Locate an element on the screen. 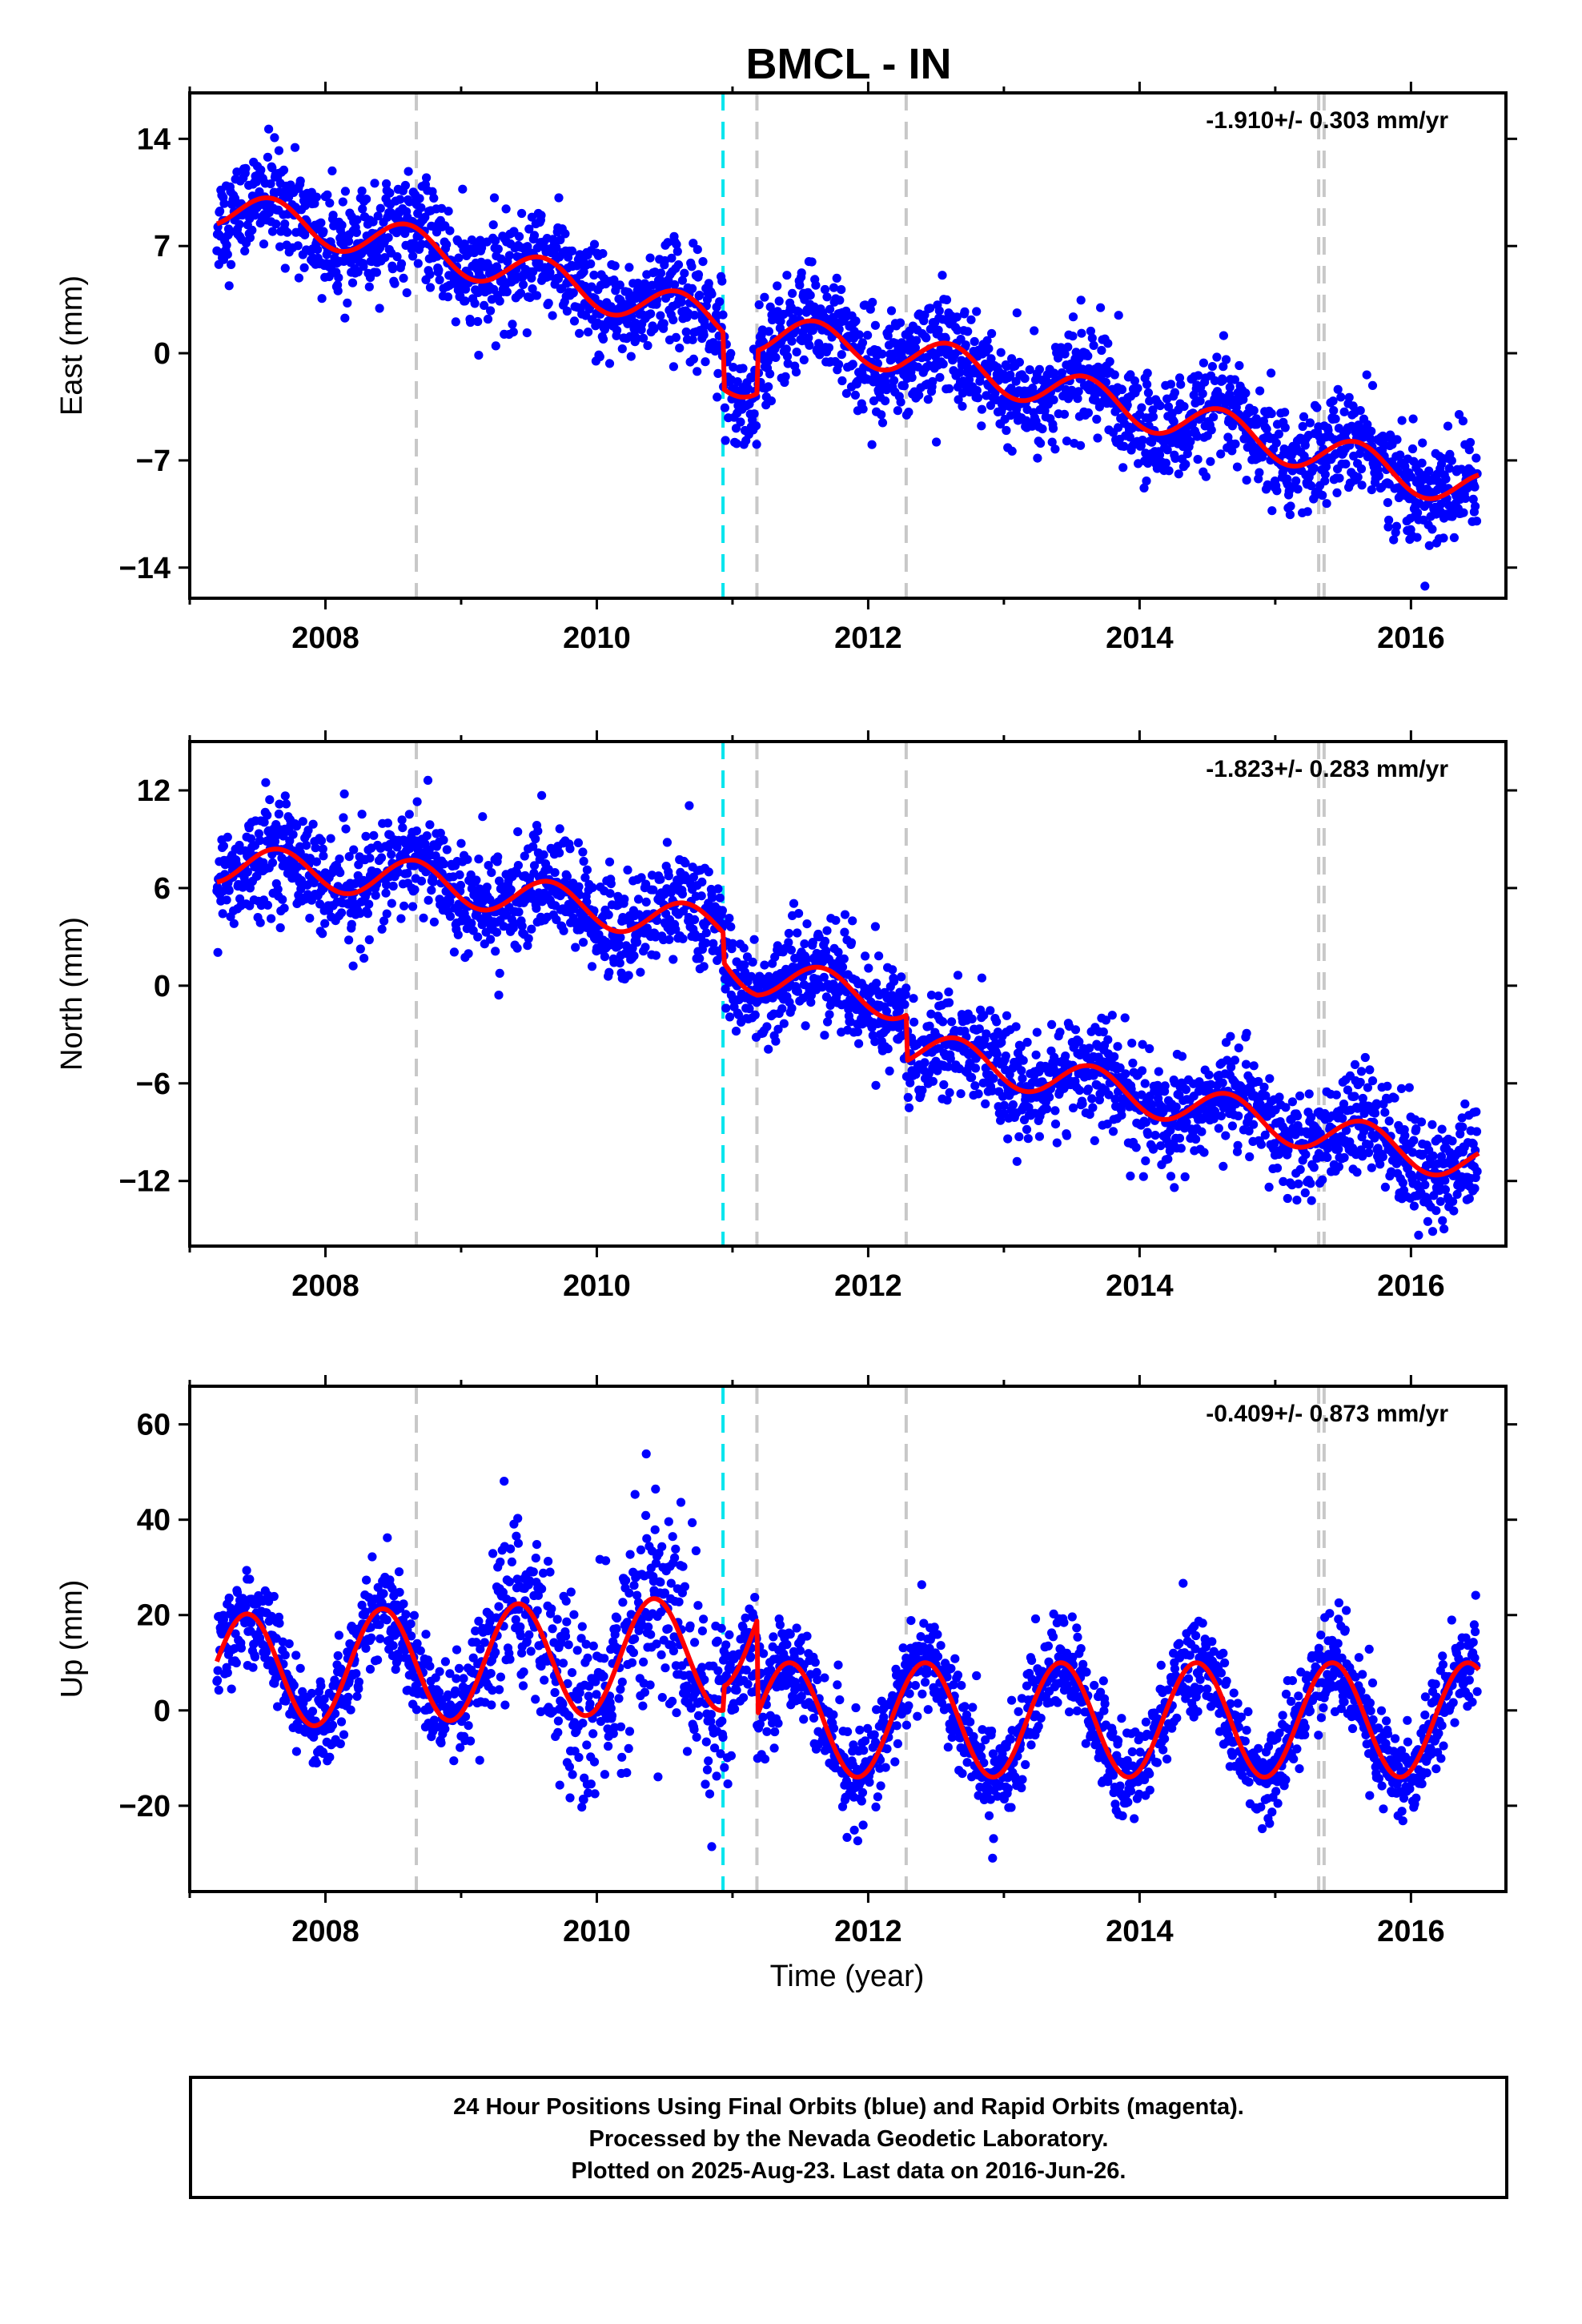 This screenshot has width=1582, height=2324. y-axis-label: East (mm) is located at coordinates (72, 345).